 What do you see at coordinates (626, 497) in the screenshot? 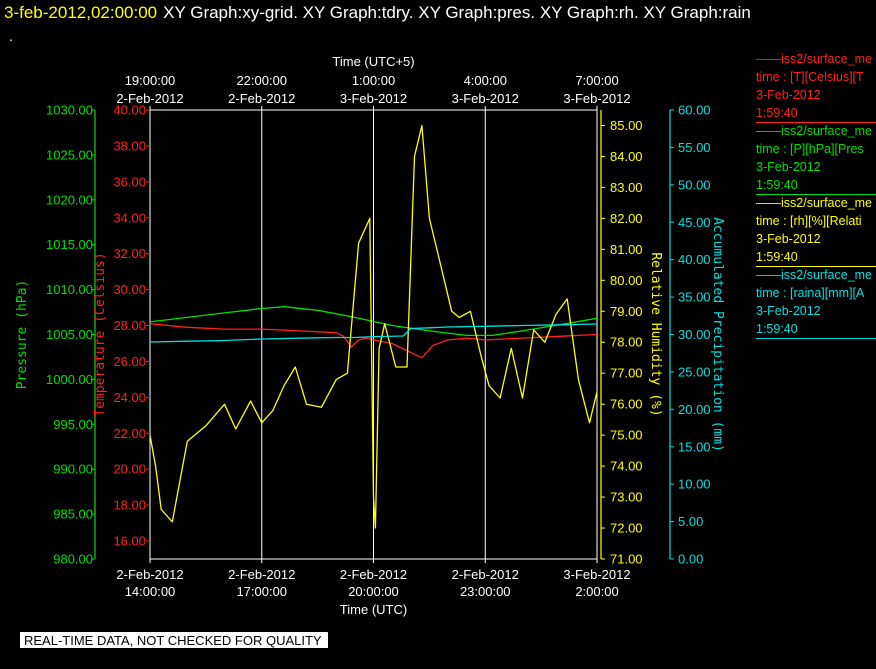
I see `y-tick-label-rh: 73.00` at bounding box center [626, 497].